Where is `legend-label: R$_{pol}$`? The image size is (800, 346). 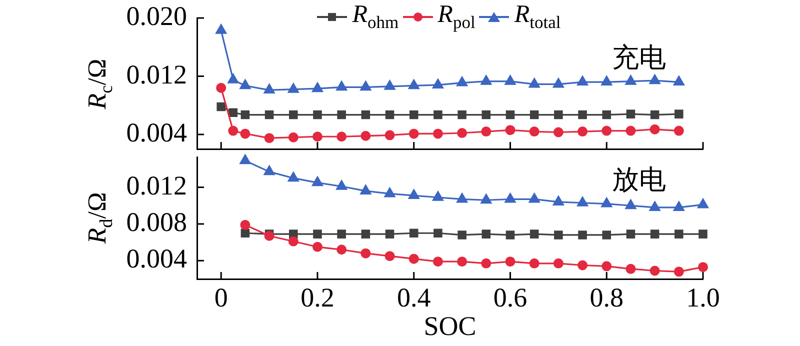
legend-label: R$_{pol}$ is located at coordinates (457, 16).